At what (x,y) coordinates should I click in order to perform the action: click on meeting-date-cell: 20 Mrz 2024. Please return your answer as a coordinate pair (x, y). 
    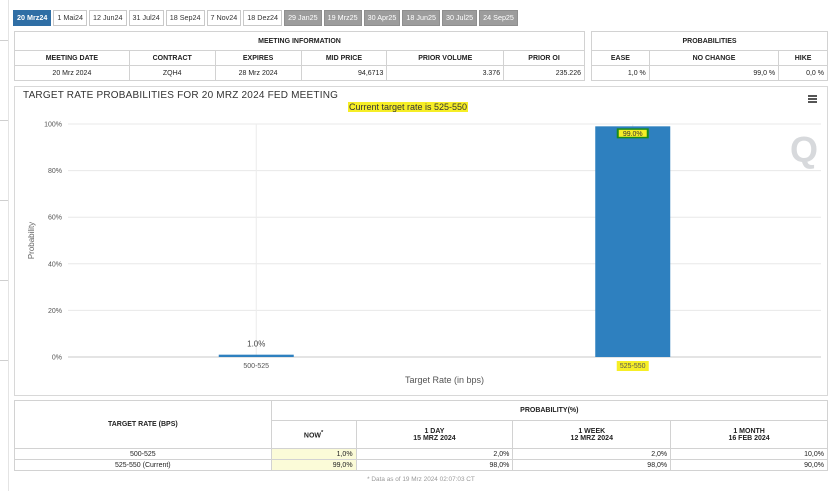
    Looking at the image, I should click on (72, 73).